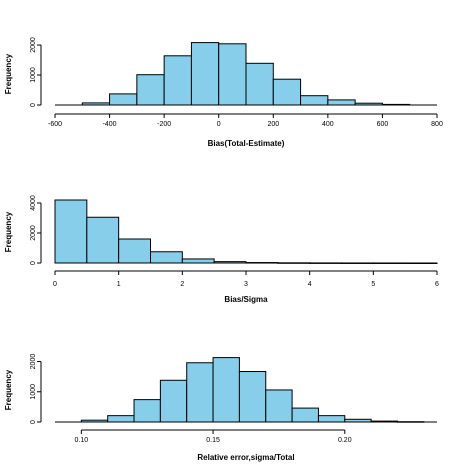 The width and height of the screenshot is (474, 473). Describe the element at coordinates (164, 124) in the screenshot. I see `panel-1-x-tick-label: -200` at that location.